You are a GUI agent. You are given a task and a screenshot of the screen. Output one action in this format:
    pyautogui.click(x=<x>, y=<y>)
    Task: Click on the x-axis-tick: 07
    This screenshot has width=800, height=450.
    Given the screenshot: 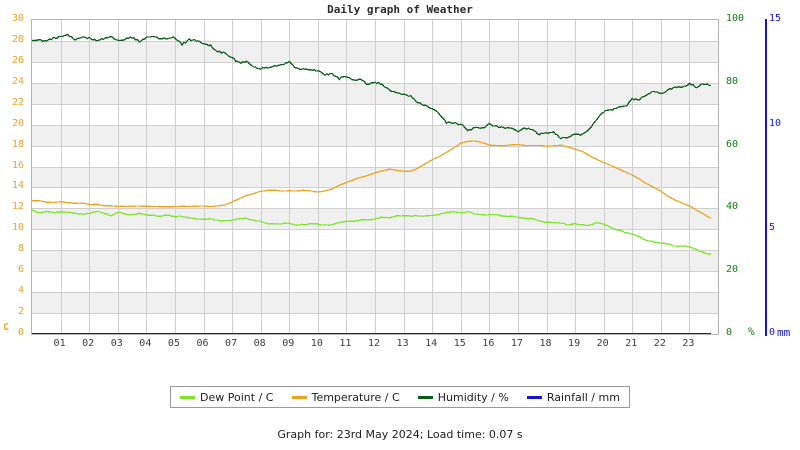 What is the action you would take?
    pyautogui.click(x=231, y=343)
    